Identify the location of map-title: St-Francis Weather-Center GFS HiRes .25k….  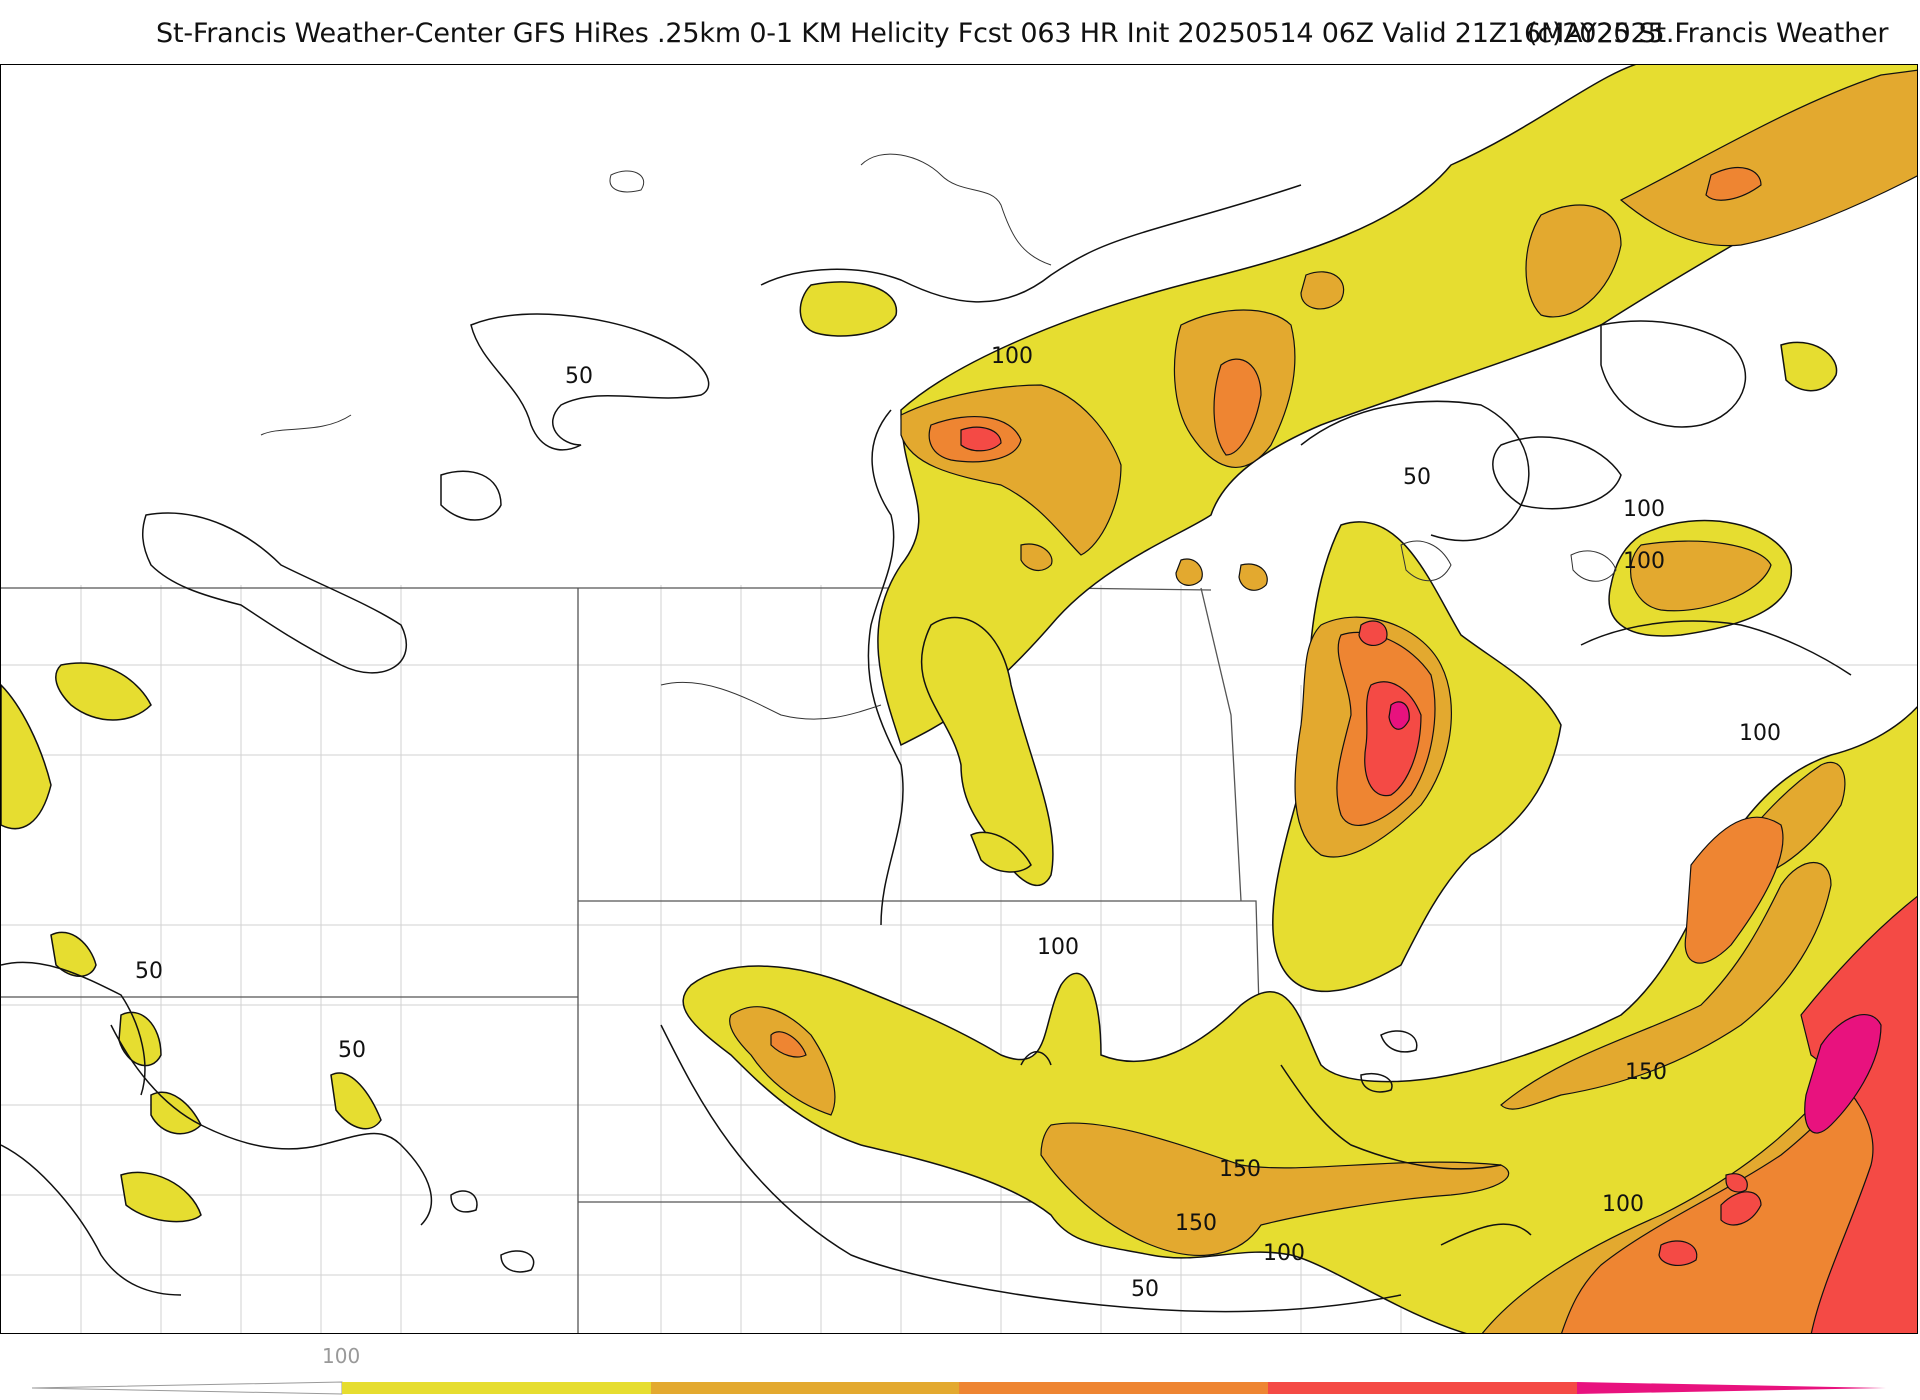
(960, 34).